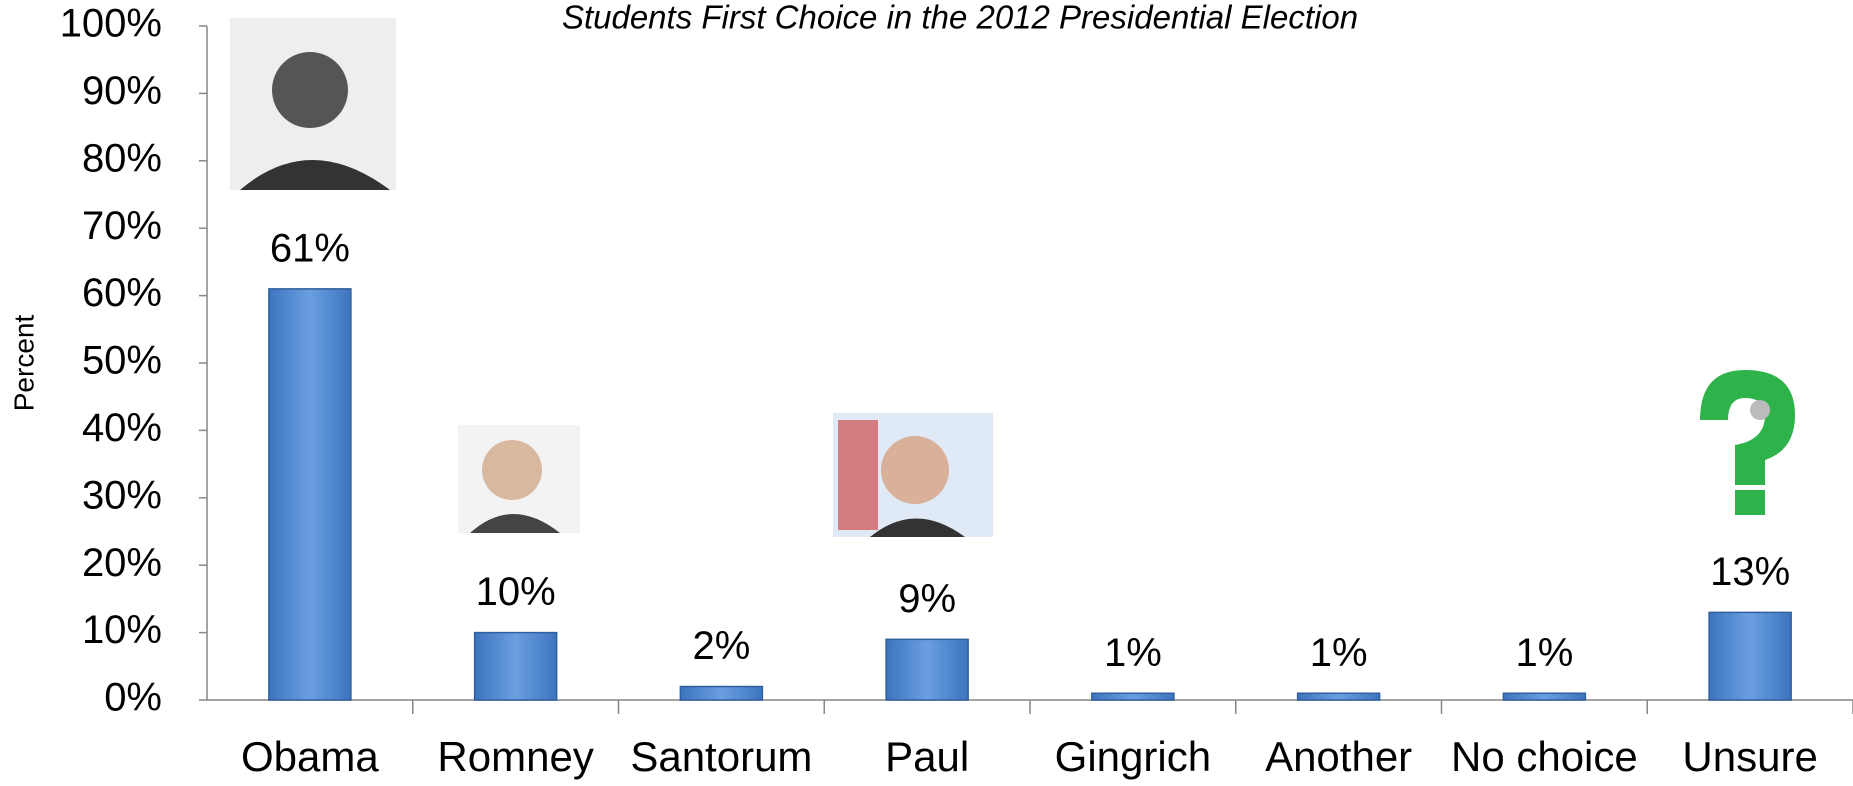  Describe the element at coordinates (111, 24) in the screenshot. I see `y-tick-label: 100%` at that location.